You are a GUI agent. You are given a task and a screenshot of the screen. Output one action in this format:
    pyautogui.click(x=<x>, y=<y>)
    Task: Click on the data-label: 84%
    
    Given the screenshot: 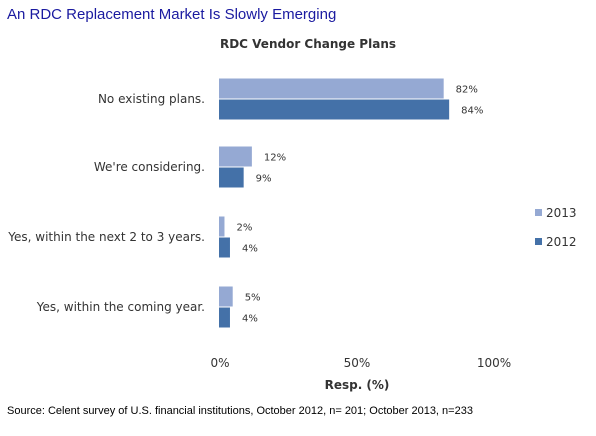 What is the action you would take?
    pyautogui.click(x=472, y=111)
    